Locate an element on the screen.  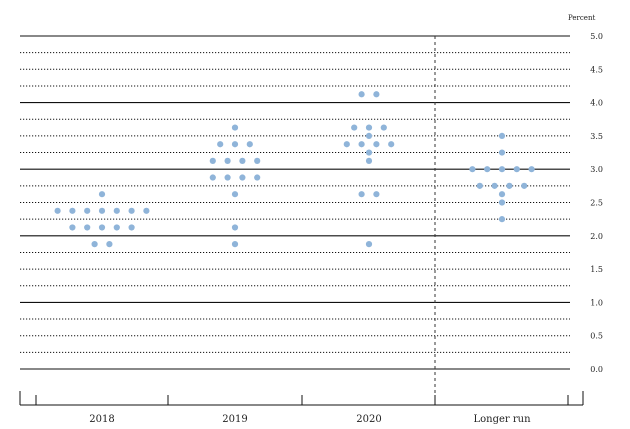
y-tick-label: 2.5 is located at coordinates (596, 203).